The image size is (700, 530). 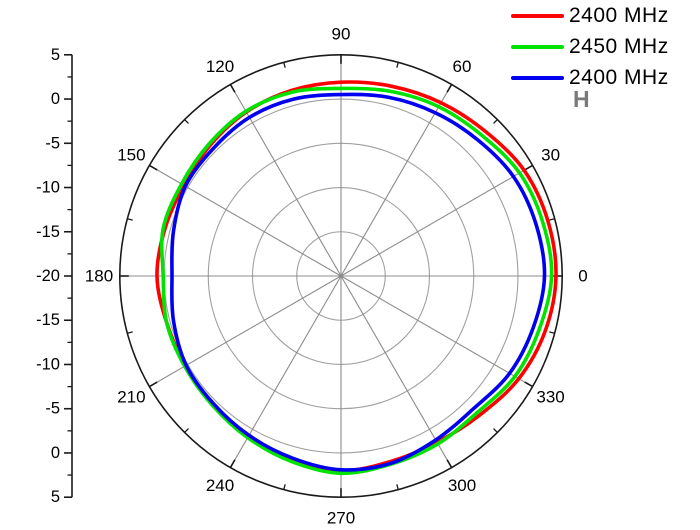 I want to click on legend-item-1: 2450 MHz, so click(x=590, y=47).